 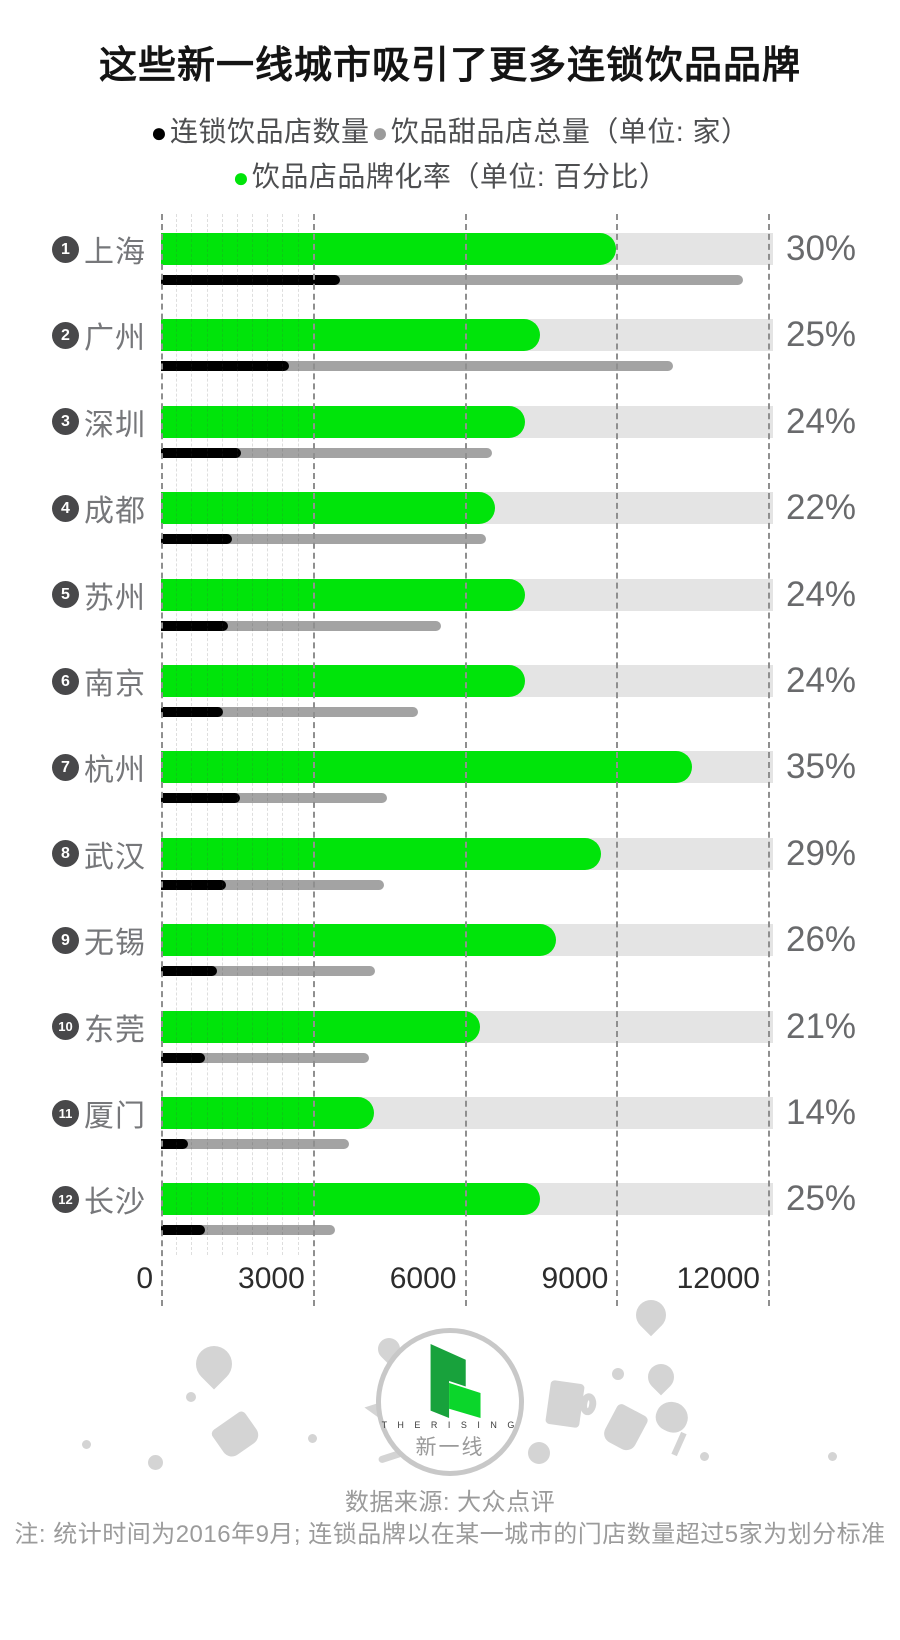 I want to click on legend-line-2: ●饮品店品牌化率（单位: 百分比）, so click(x=450, y=175).